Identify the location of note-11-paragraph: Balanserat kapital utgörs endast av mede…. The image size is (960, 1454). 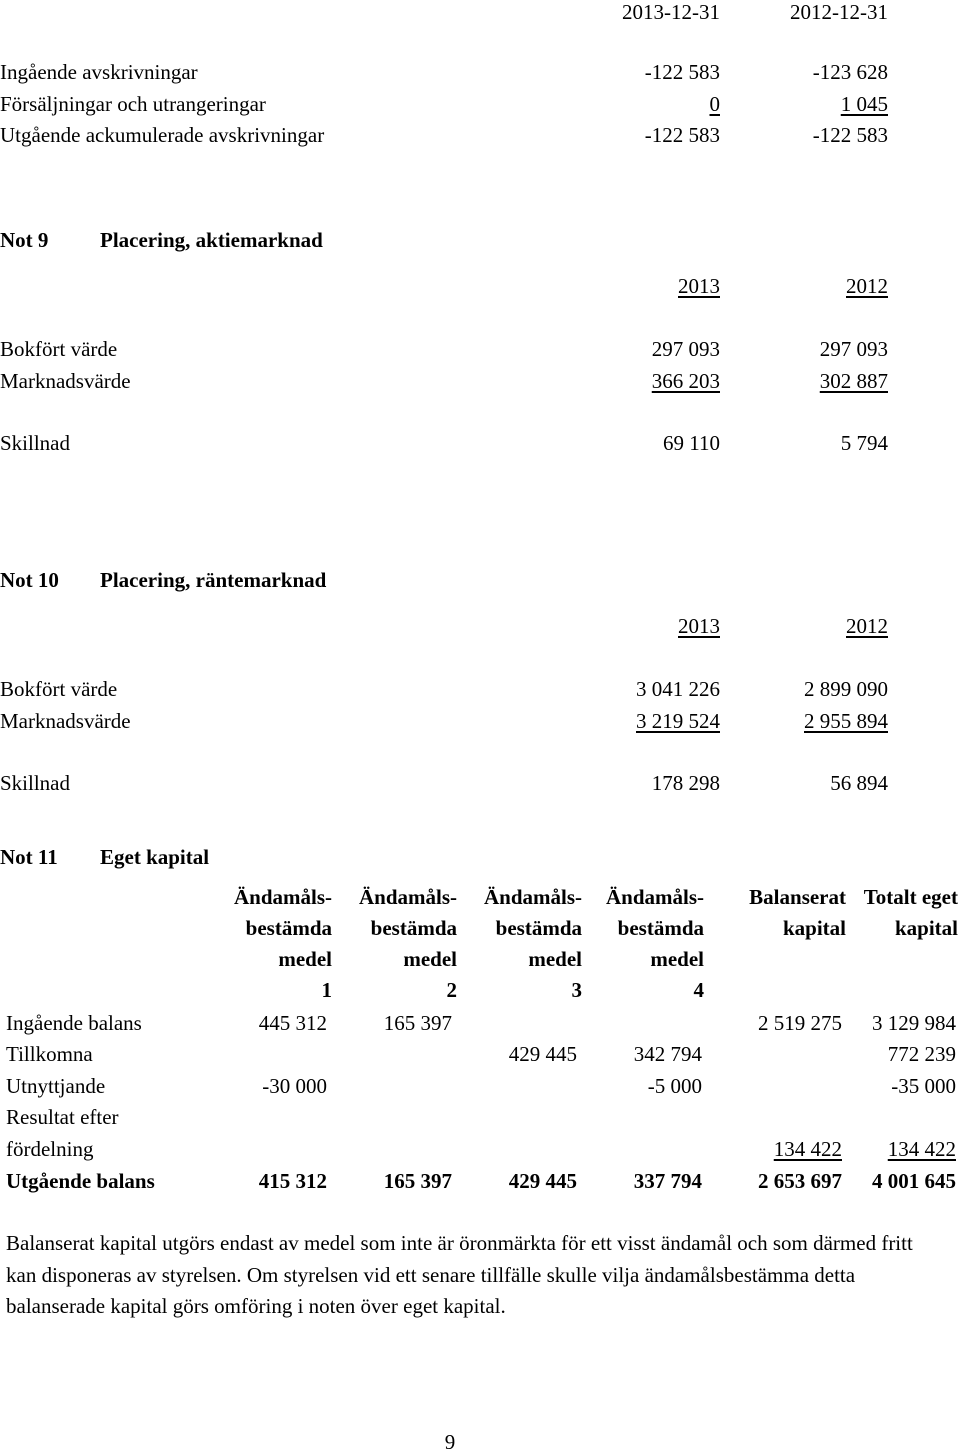
(459, 1274).